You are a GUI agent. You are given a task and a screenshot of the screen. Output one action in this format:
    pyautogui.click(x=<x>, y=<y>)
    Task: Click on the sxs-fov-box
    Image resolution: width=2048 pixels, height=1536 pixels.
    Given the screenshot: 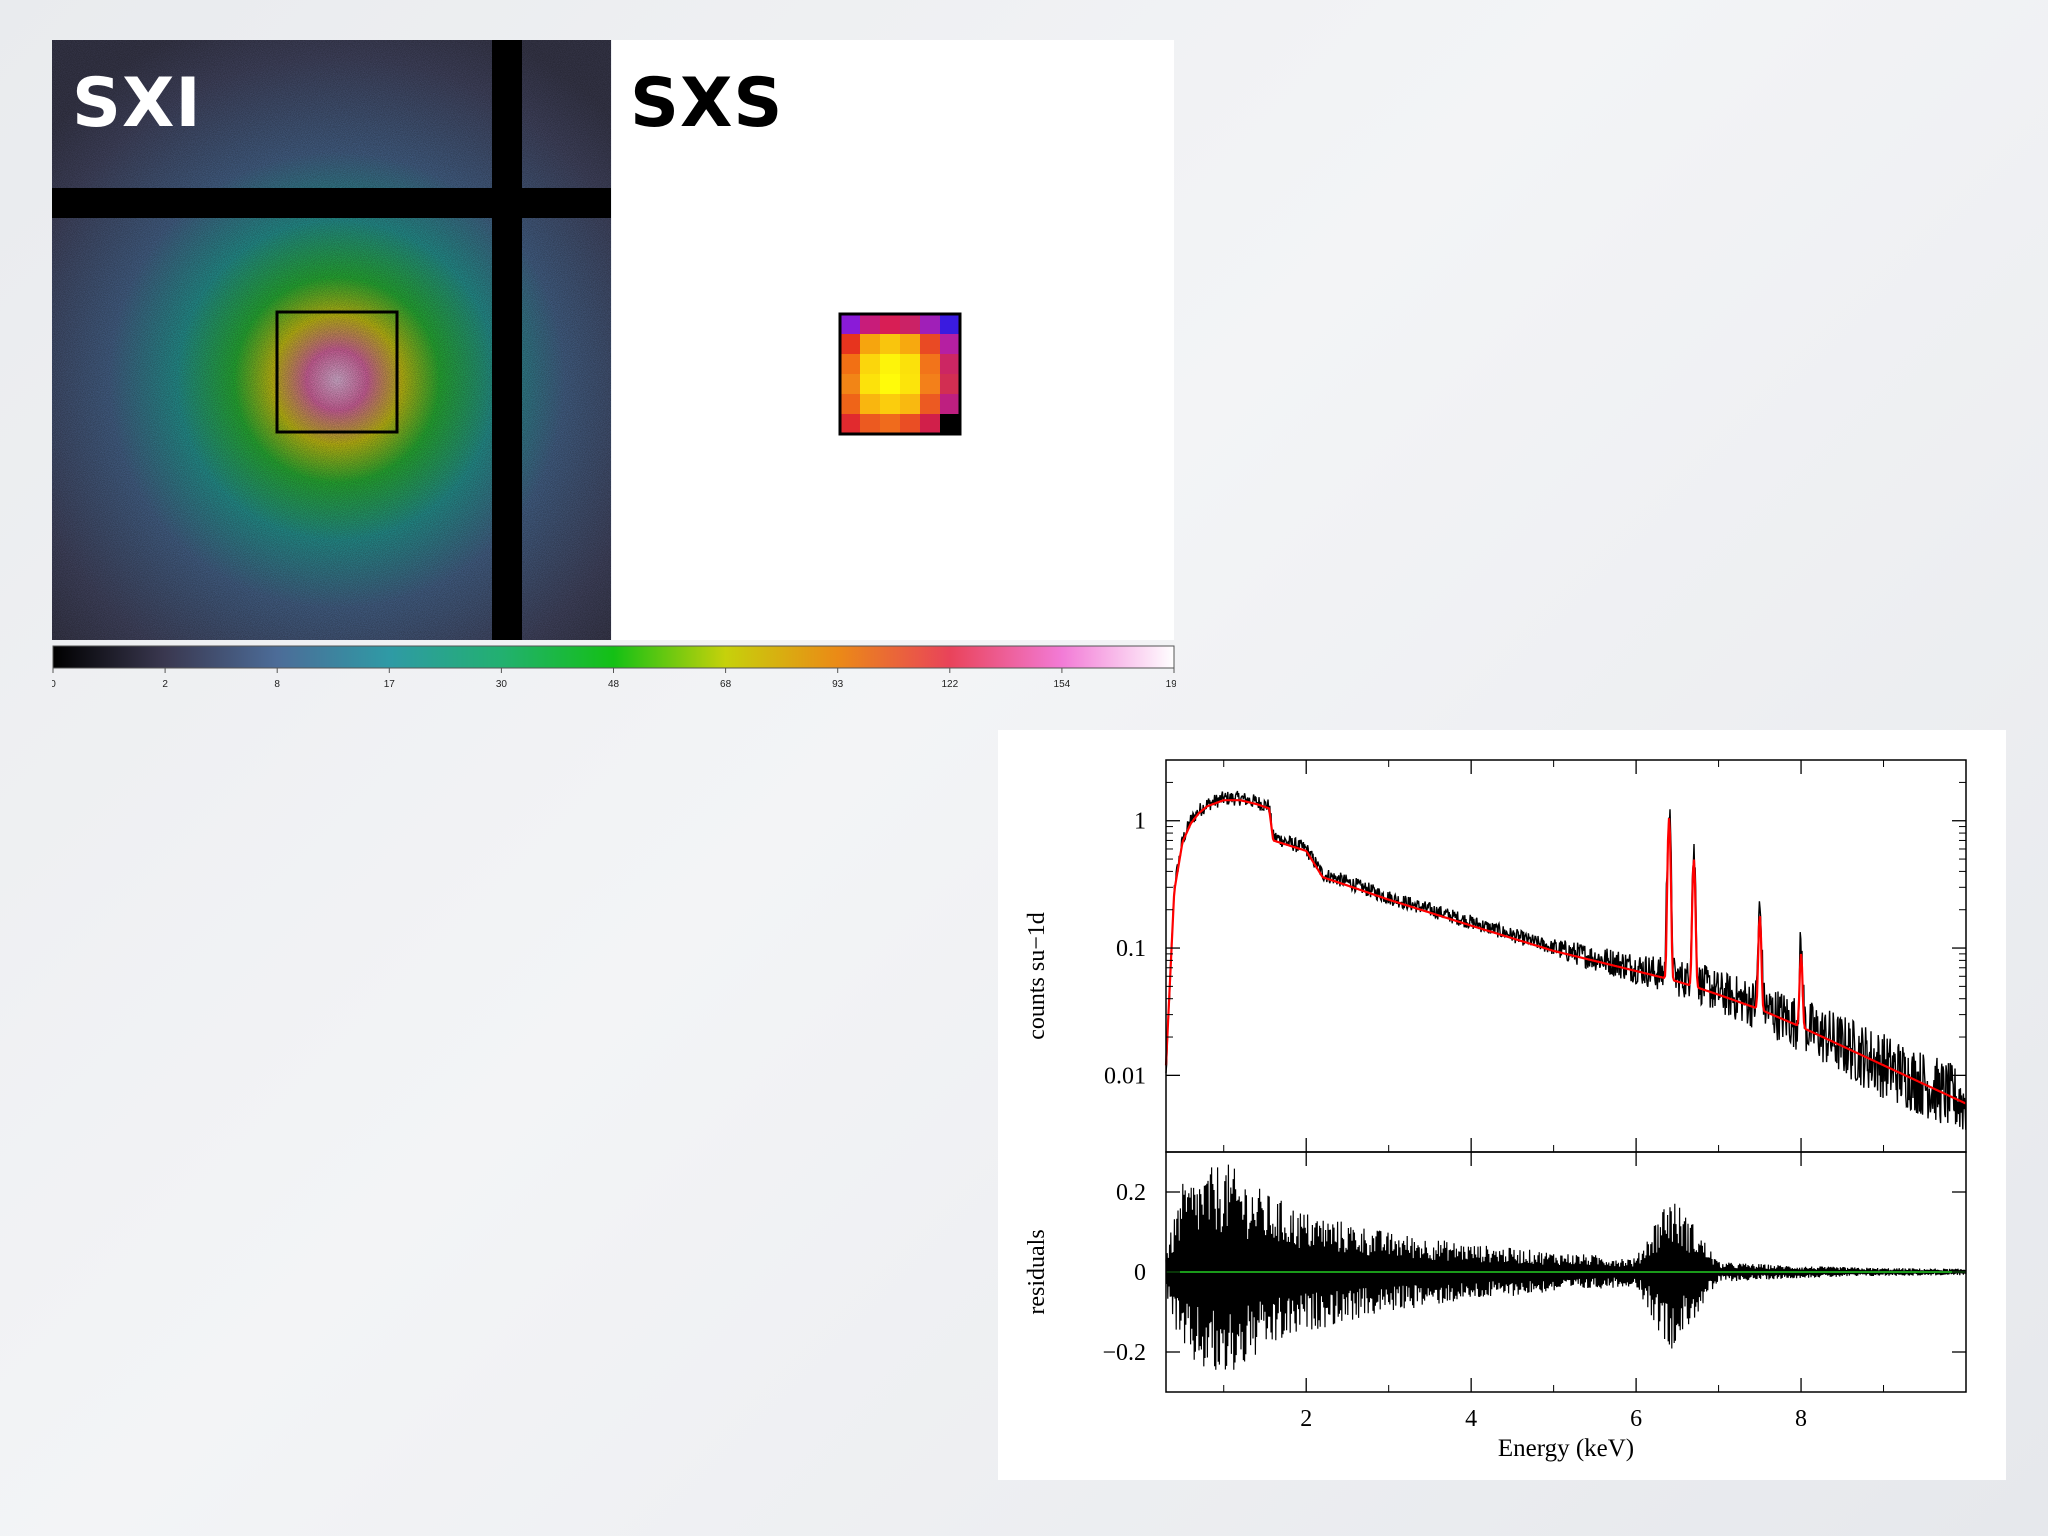 What is the action you would take?
    pyautogui.click(x=337, y=372)
    